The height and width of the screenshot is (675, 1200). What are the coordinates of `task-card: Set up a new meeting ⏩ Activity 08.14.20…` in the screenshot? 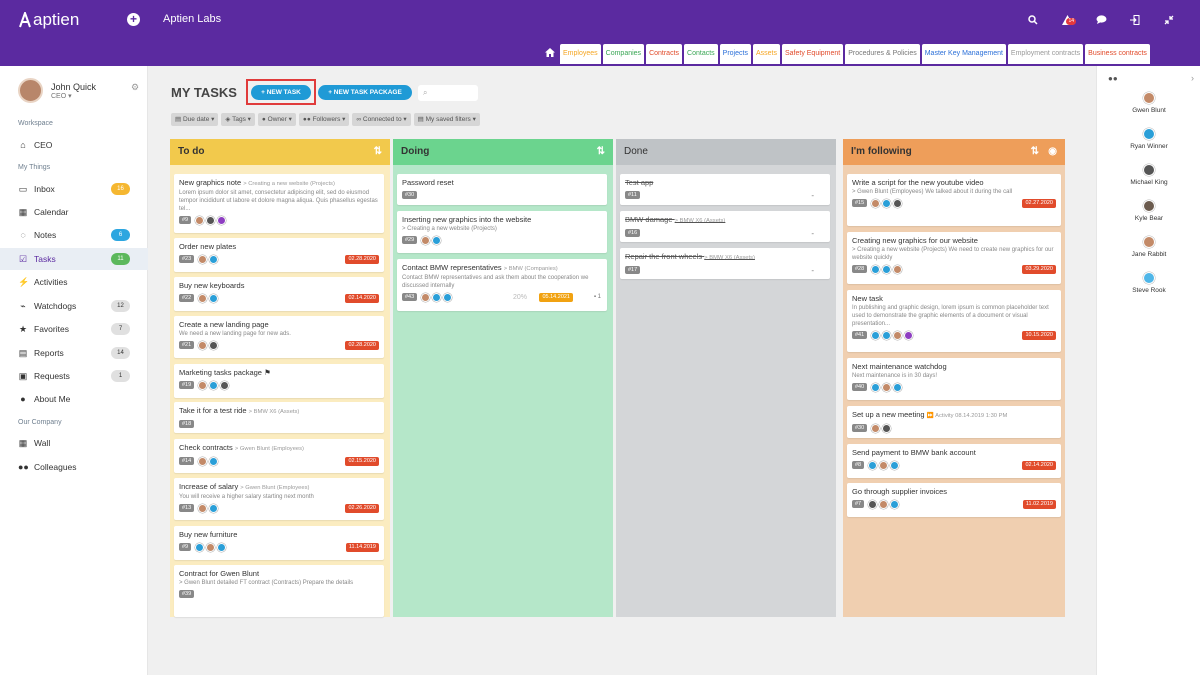 It's located at (954, 422).